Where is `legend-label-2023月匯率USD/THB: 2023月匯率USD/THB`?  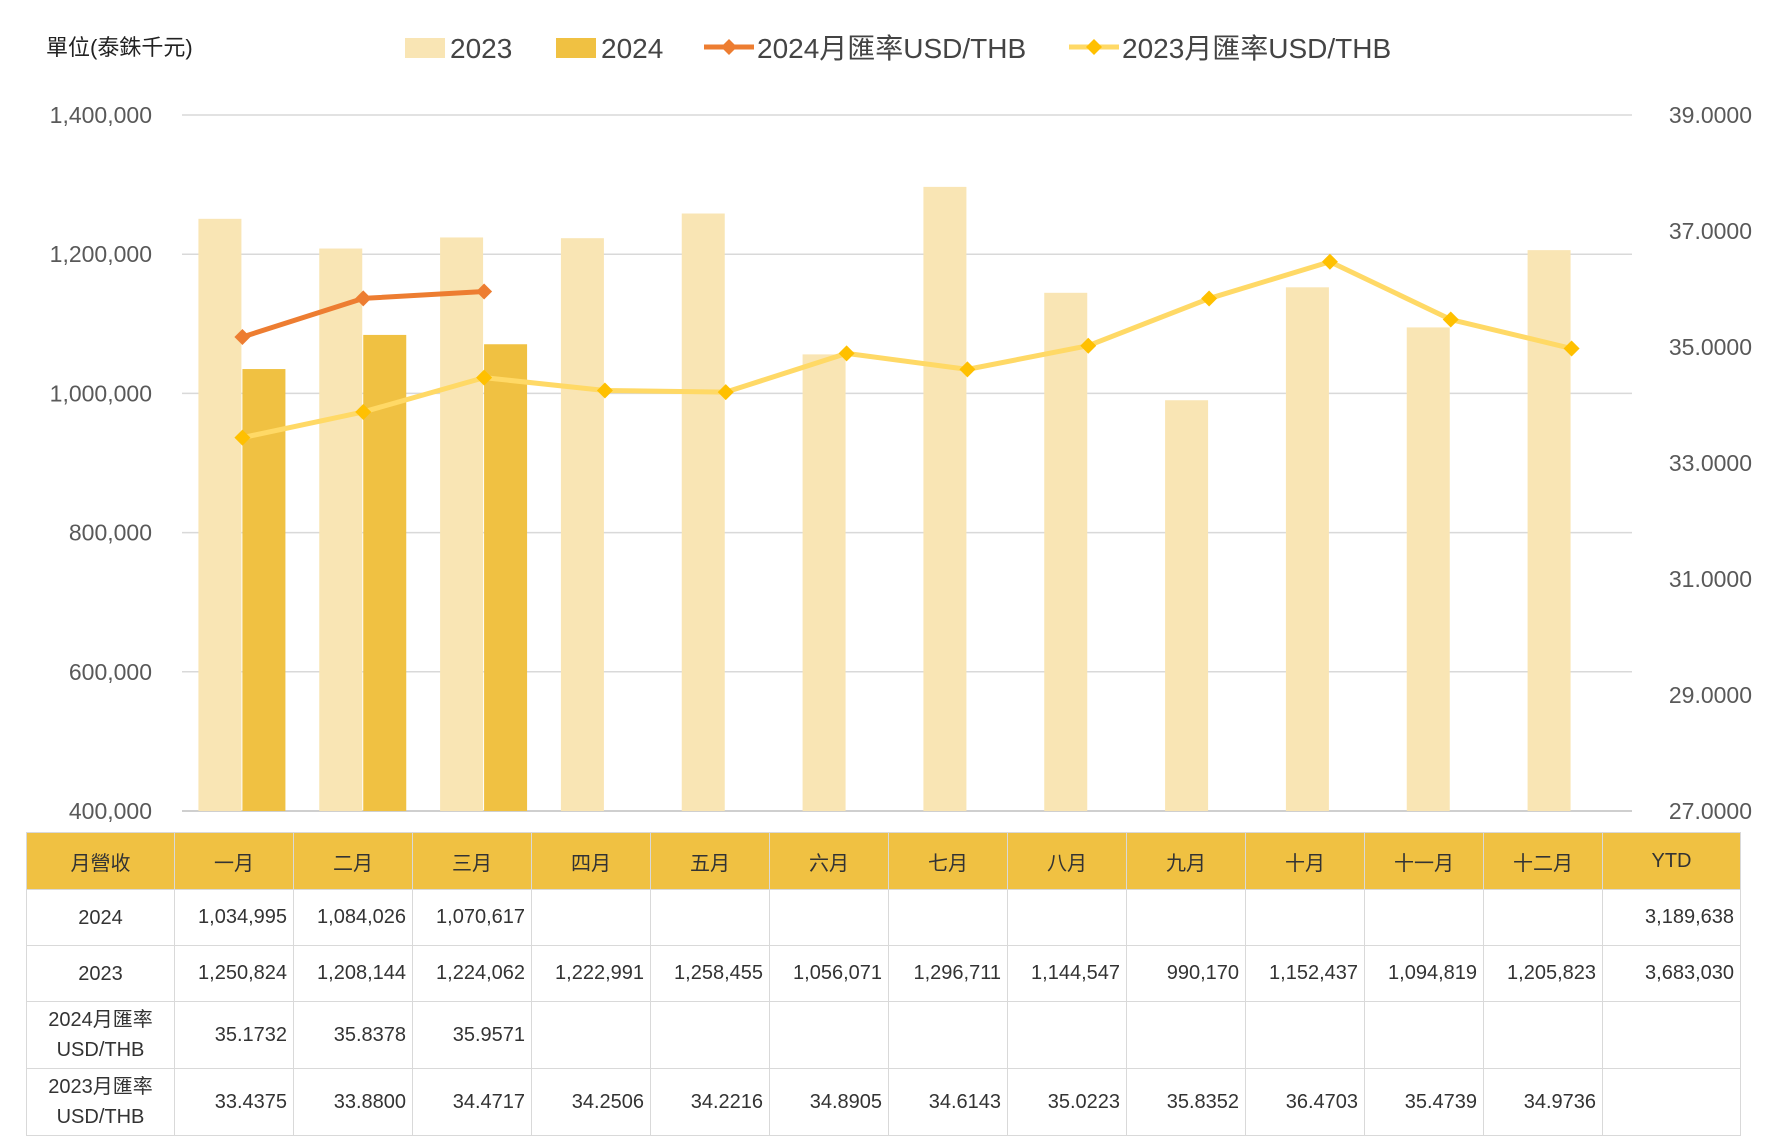 legend-label-2023月匯率USD/THB: 2023月匯率USD/THB is located at coordinates (1256, 48).